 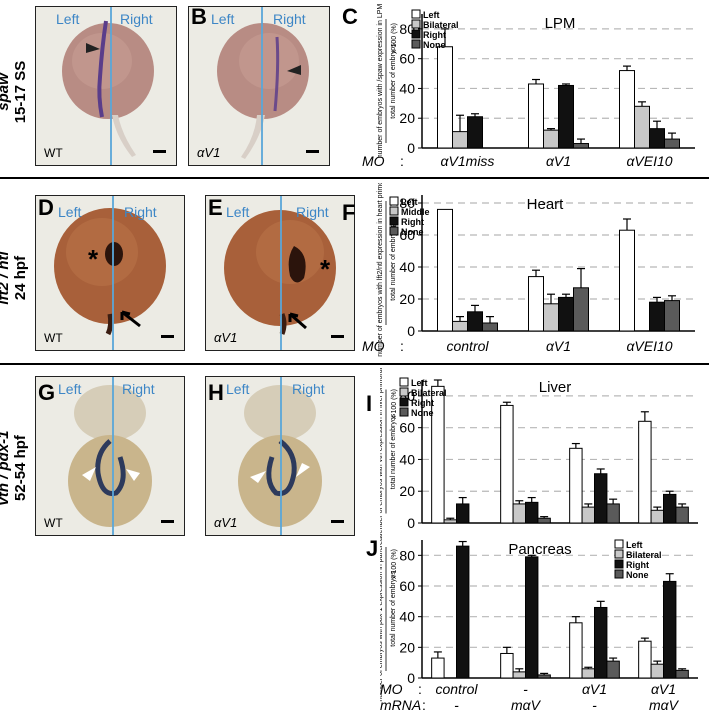 What do you see at coordinates (93, 259) in the screenshot?
I see `heart-star: *` at bounding box center [93, 259].